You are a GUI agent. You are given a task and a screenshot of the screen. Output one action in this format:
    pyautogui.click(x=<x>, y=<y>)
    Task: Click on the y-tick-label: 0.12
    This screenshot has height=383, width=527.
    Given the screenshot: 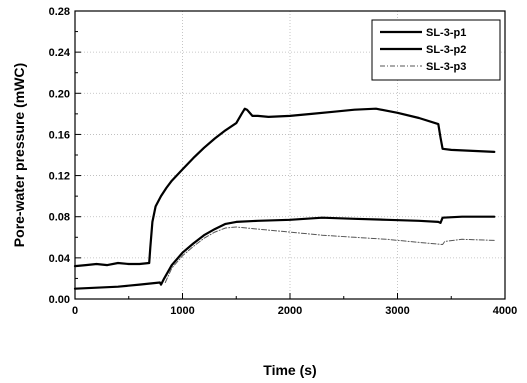 What is the action you would take?
    pyautogui.click(x=59, y=177)
    